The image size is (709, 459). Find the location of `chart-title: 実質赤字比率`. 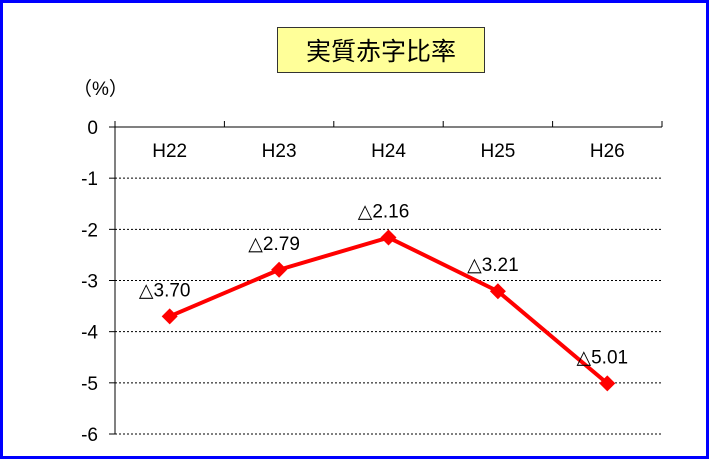

chart-title: 実質赤字比率 is located at coordinates (381, 50).